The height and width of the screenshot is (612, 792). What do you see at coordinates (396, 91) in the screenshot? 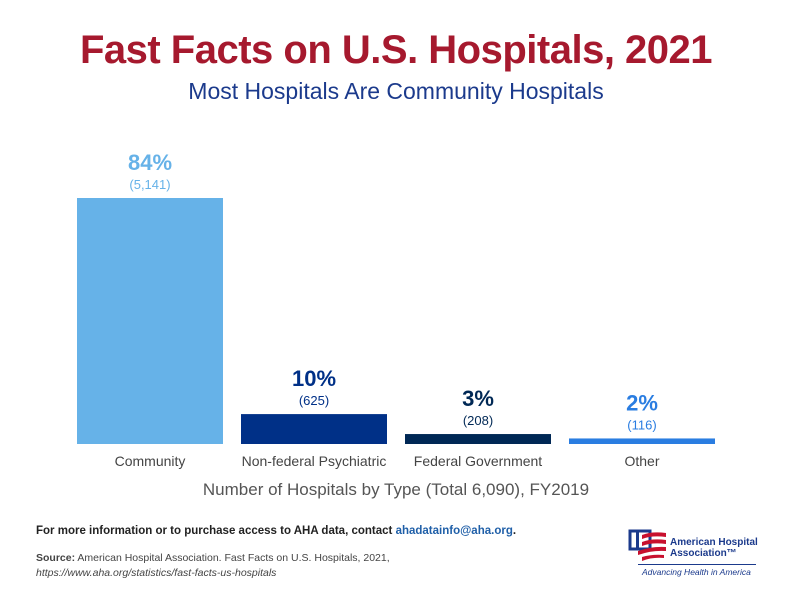
I see `page-subtitle: Most Hospitals Are Community Hospitals` at bounding box center [396, 91].